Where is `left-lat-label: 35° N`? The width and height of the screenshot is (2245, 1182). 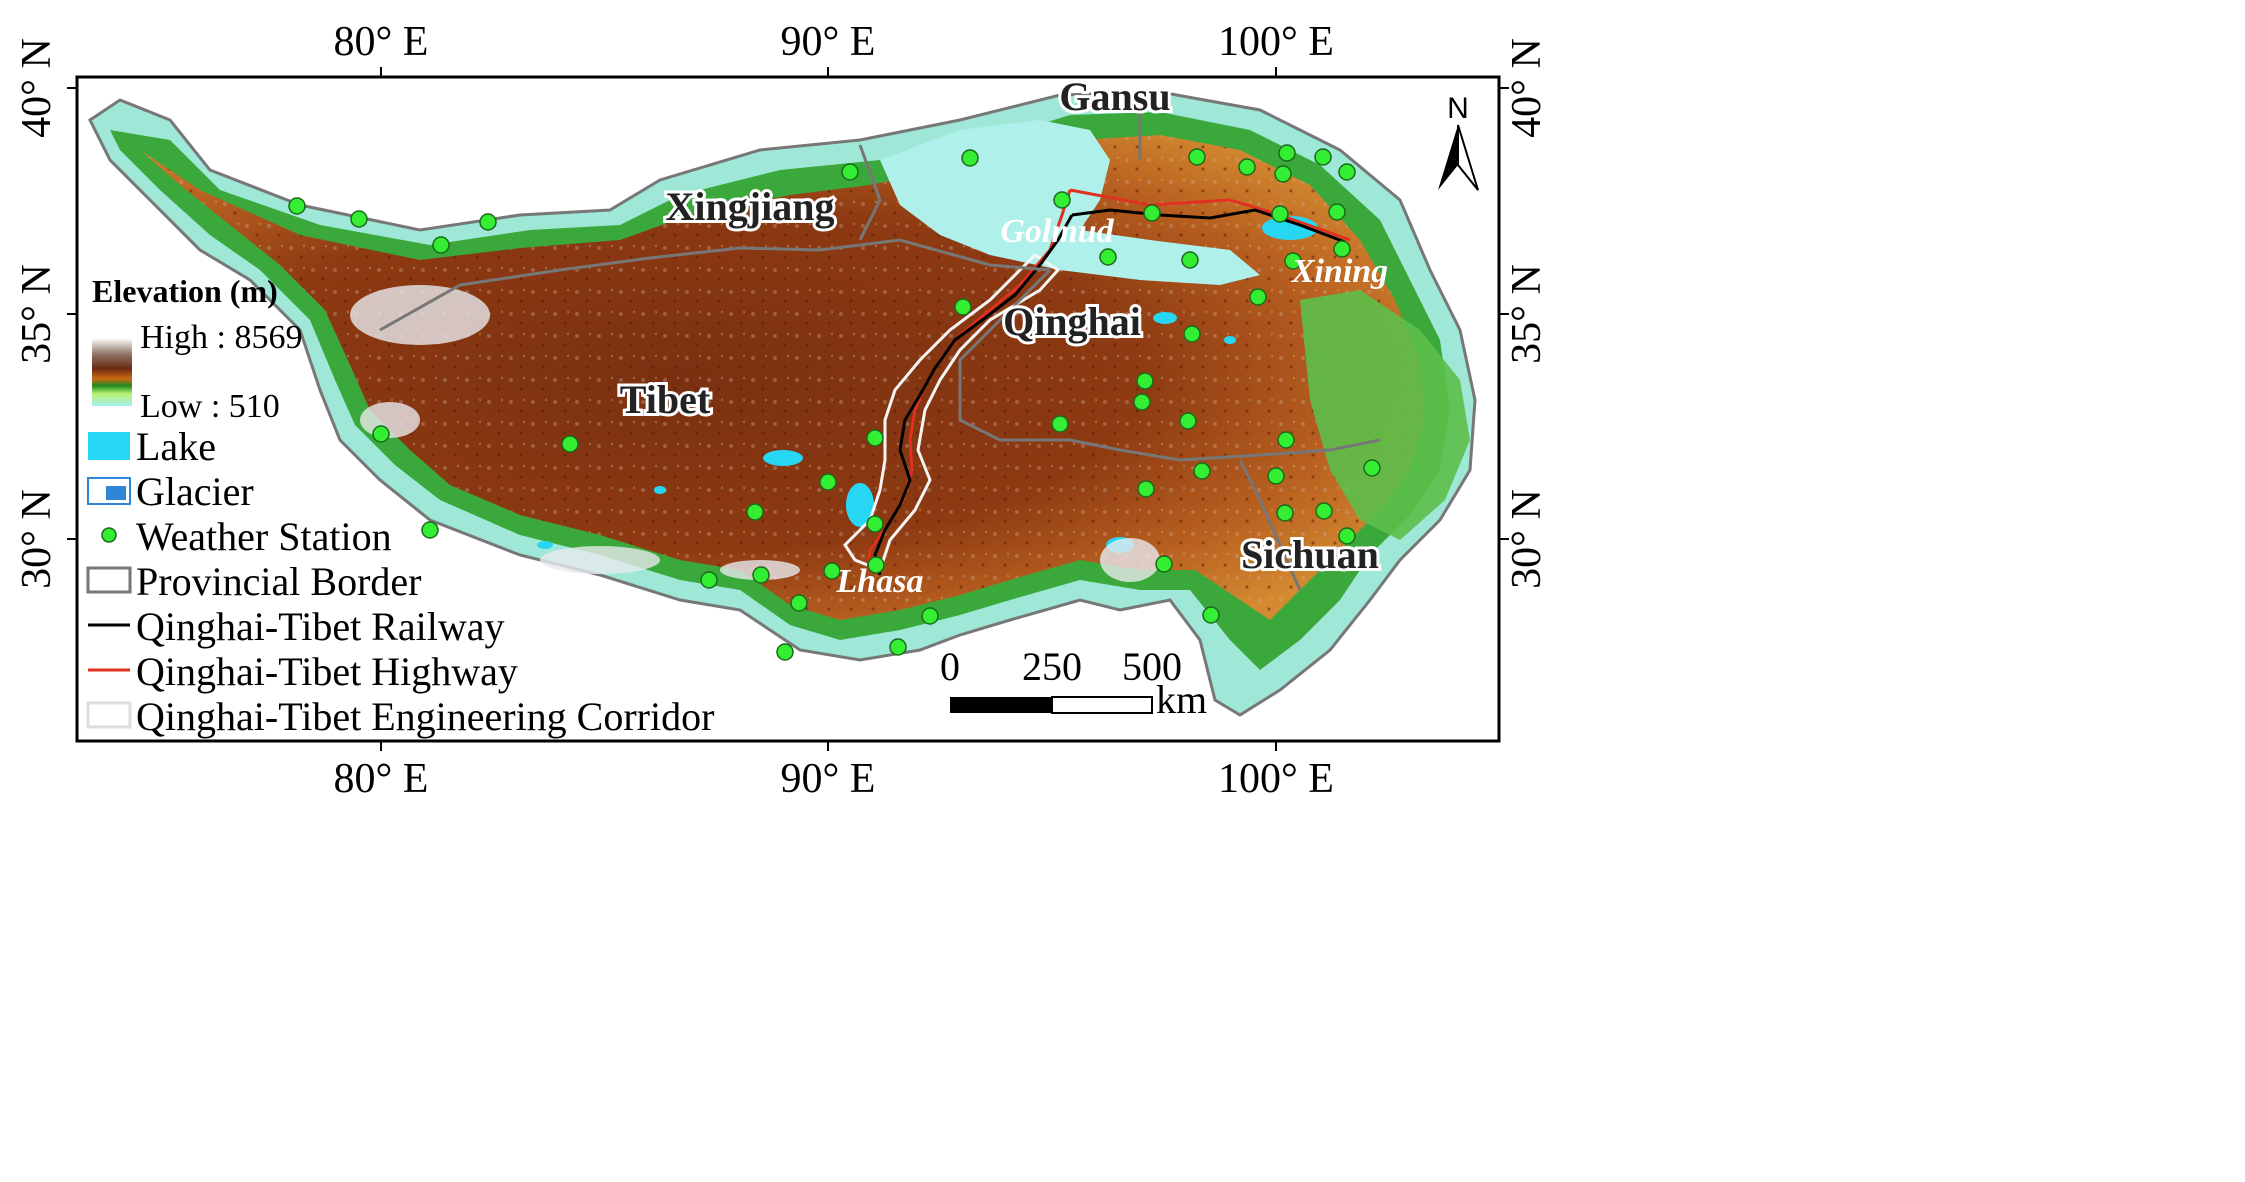 left-lat-label: 35° N is located at coordinates (37, 314).